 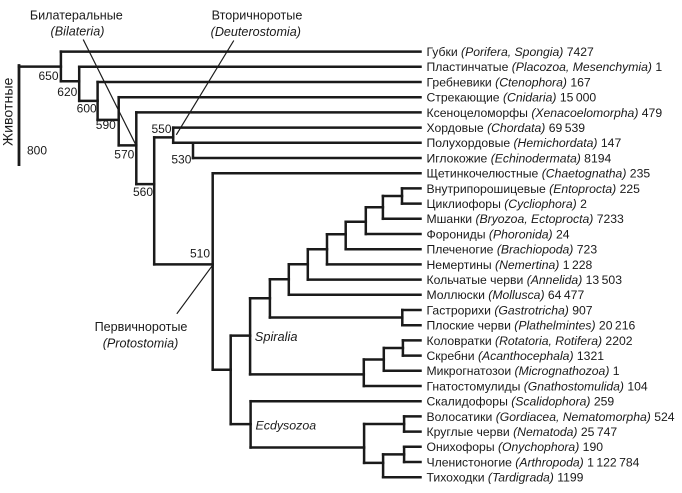 I want to click on svg-text:Щетинкочелюстные (Chaetognatha: Щетинкочелюстные (Chaetognatha) 235, so click(x=539, y=174).